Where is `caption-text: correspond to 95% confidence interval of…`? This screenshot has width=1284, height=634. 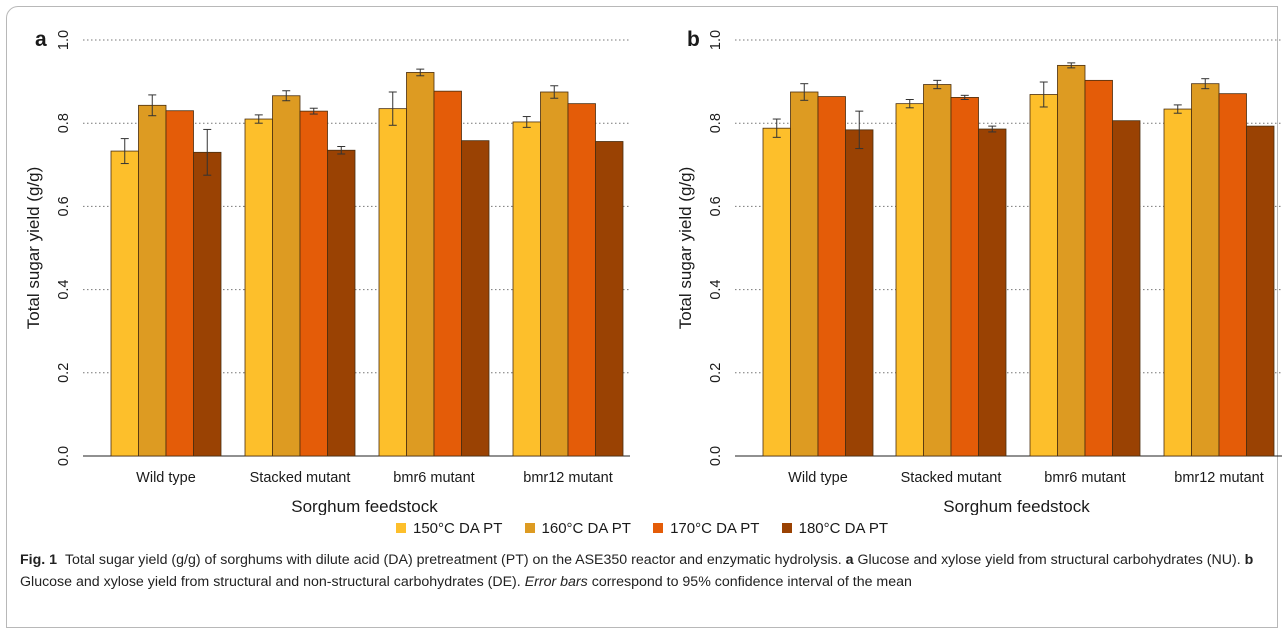
caption-text: correspond to 95% confidence interval of… is located at coordinates (751, 582).